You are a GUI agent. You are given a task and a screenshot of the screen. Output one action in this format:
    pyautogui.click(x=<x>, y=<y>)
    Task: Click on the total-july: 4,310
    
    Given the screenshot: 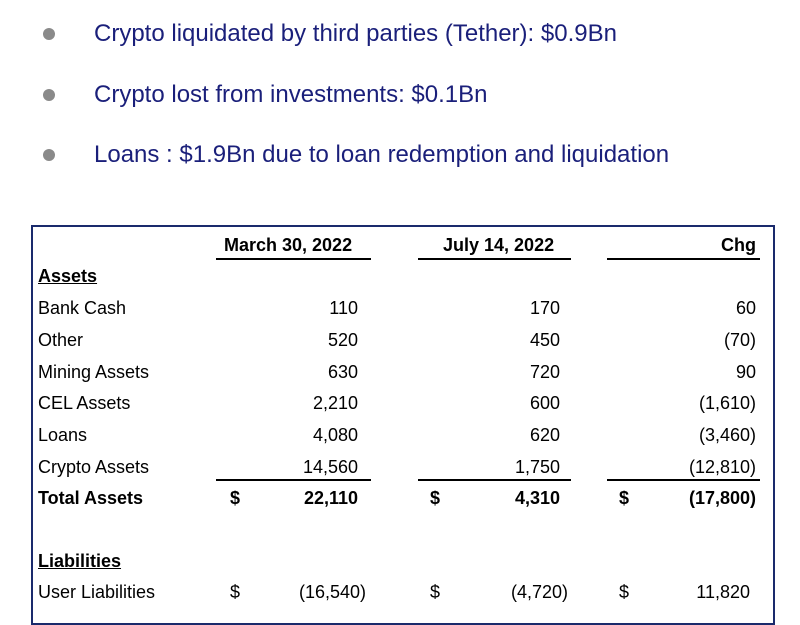 What is the action you would take?
    pyautogui.click(x=537, y=498)
    